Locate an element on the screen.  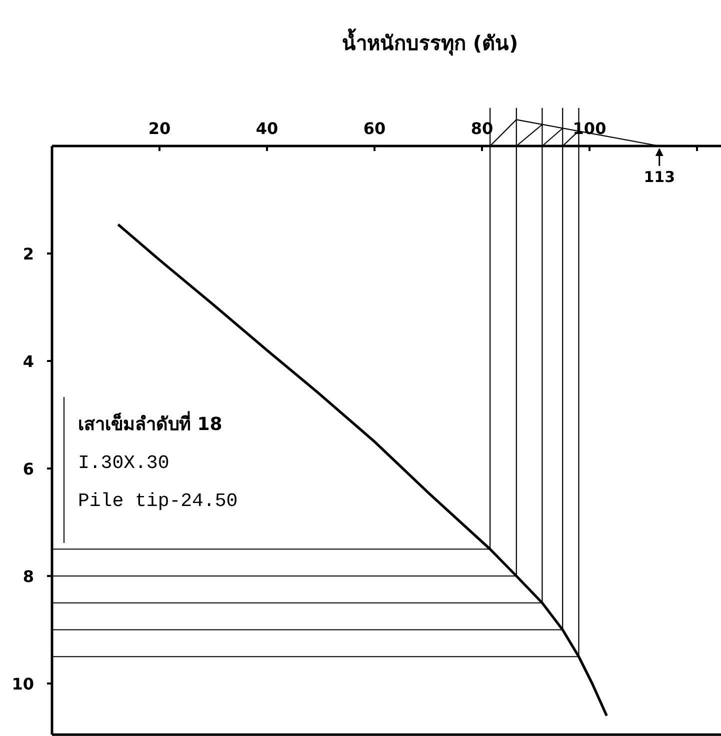
annotation: เสาเข็มลำดับที่ 18 is located at coordinates (150, 423).